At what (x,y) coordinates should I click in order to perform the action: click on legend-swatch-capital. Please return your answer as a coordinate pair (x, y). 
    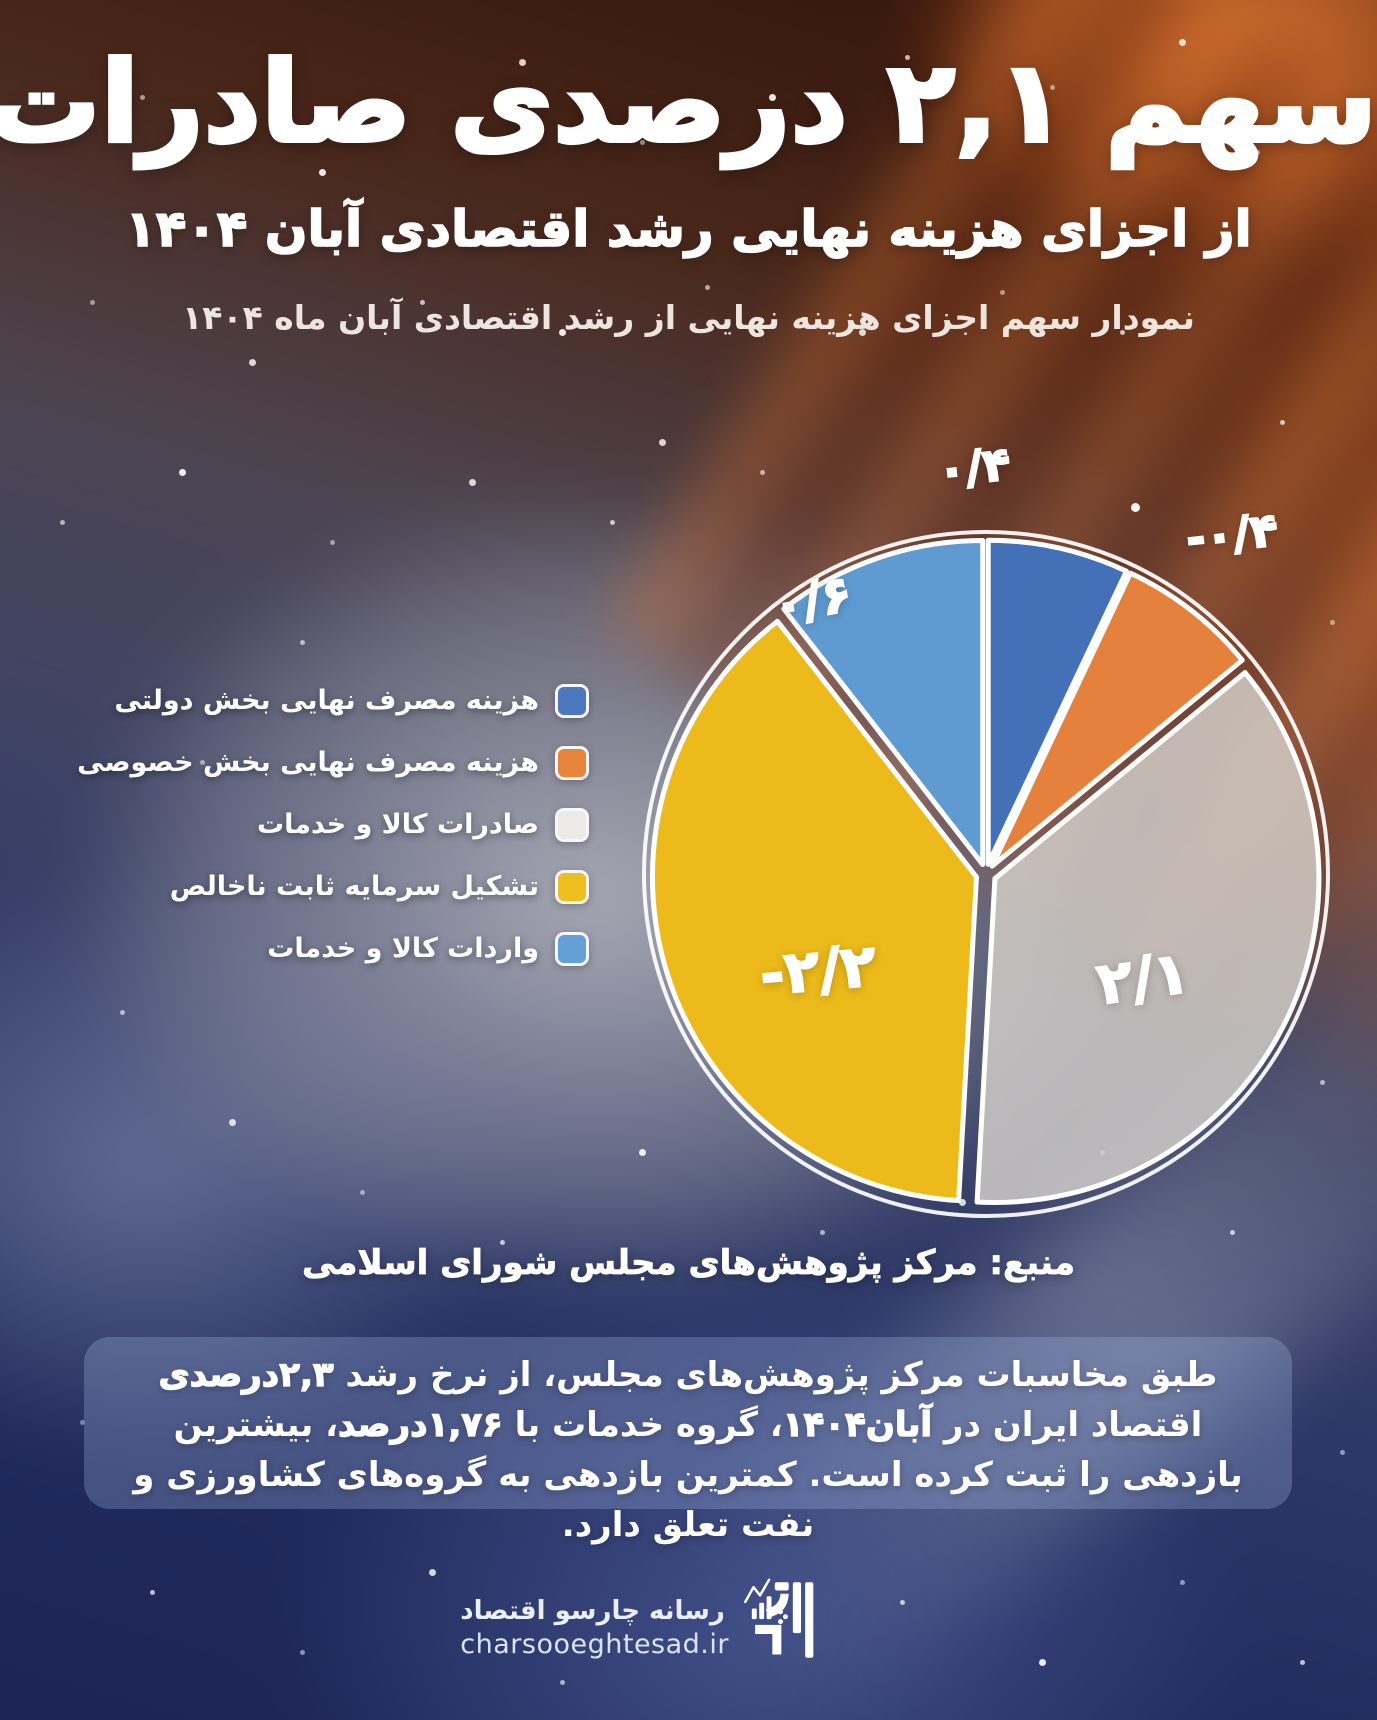
    Looking at the image, I should click on (572, 887).